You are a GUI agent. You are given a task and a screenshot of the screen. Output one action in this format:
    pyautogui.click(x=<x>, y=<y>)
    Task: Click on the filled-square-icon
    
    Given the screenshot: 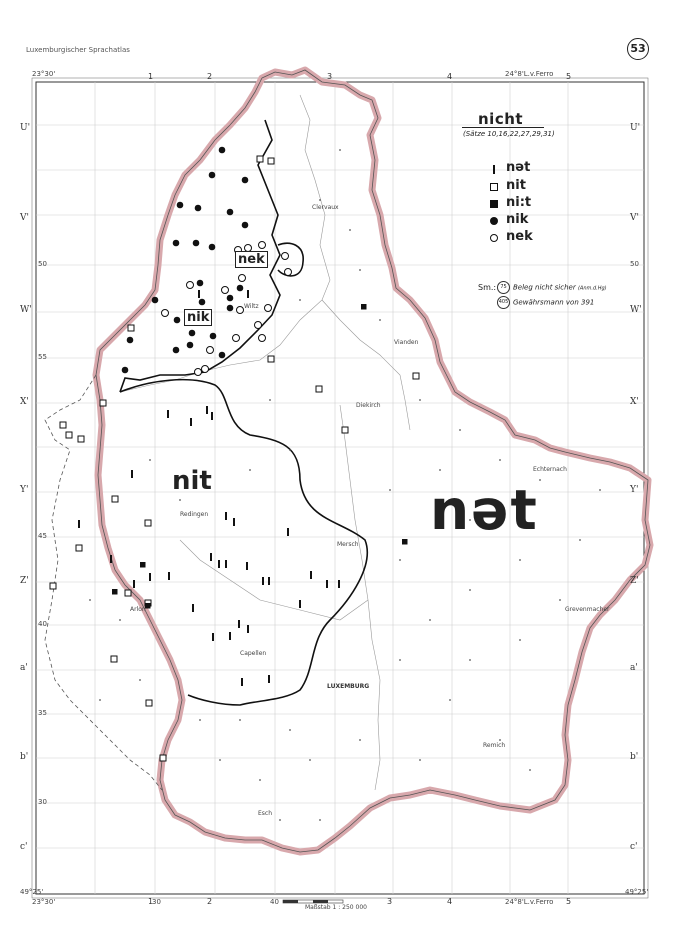 What is the action you would take?
    pyautogui.click(x=494, y=204)
    